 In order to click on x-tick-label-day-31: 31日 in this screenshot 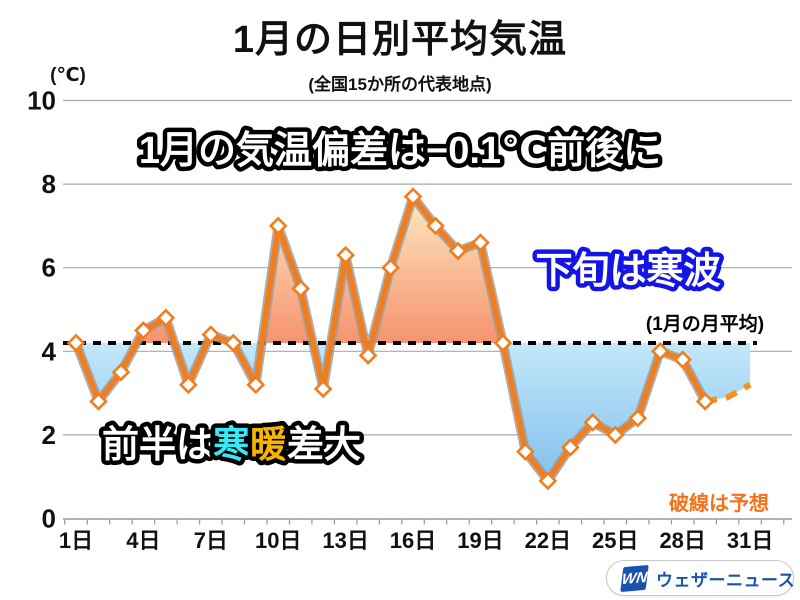, I will do `click(750, 540)`.